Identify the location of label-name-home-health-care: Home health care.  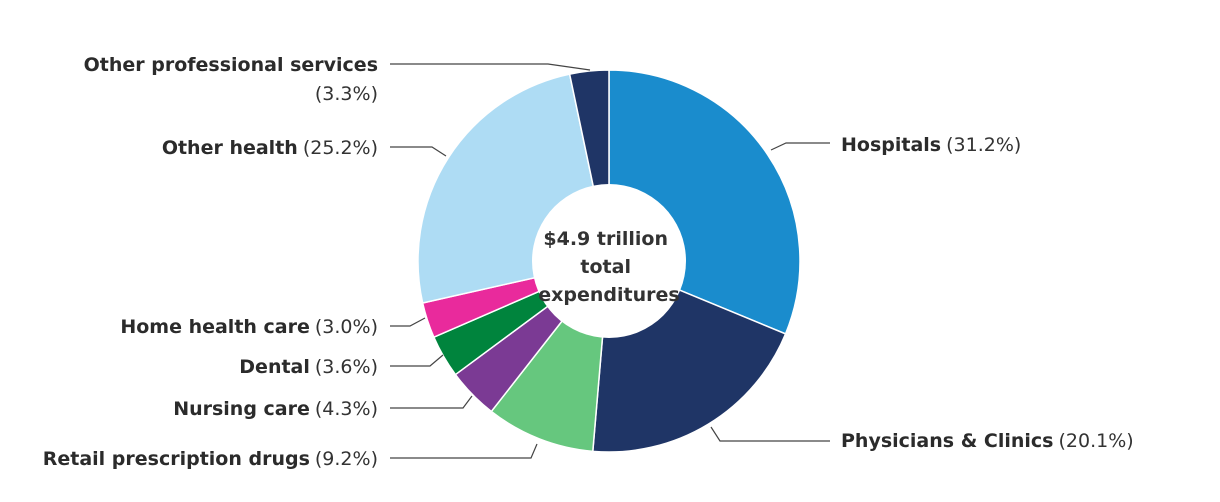
(215, 327).